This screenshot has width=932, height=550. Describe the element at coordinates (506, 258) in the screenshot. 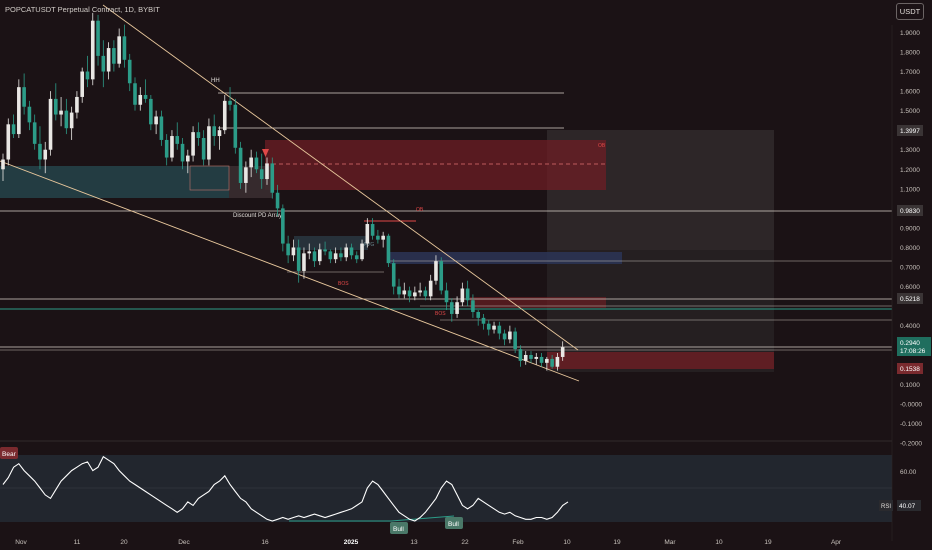

I see `fvg-zone` at that location.